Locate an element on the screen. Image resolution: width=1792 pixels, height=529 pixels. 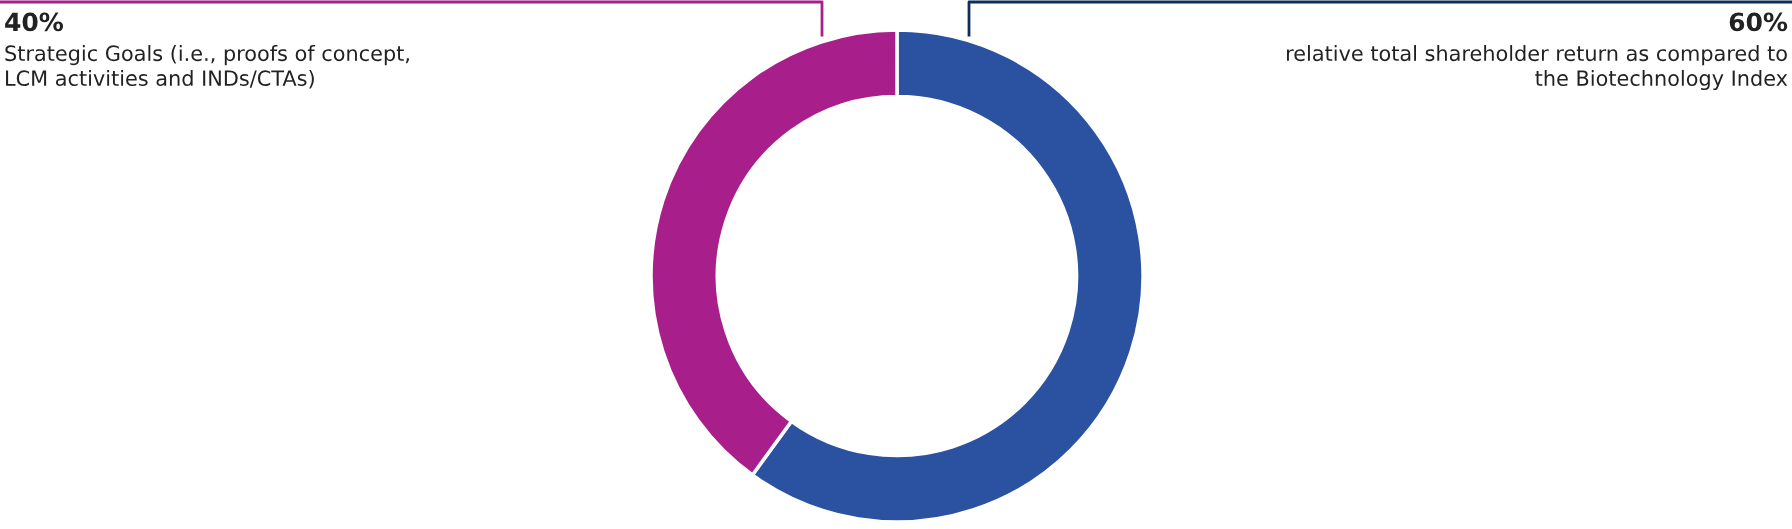
slice-label: Strategic Goals (i.e., proofs of concept, LCM activities and INDs/CTAs) is located at coordinates (207, 67).